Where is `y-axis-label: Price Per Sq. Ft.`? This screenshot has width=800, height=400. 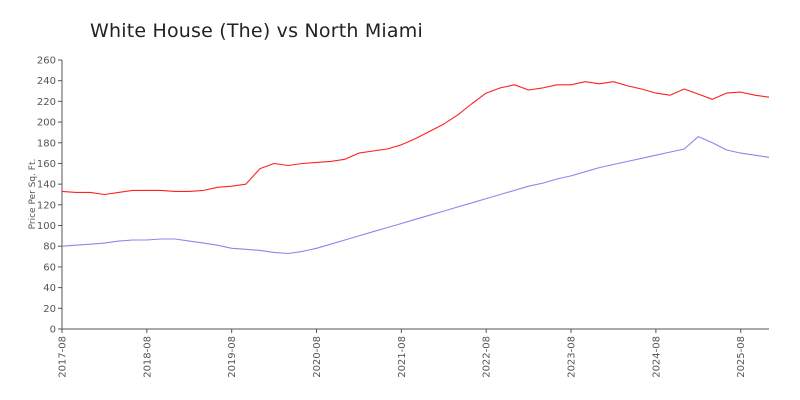
y-axis-label: Price Per Sq. Ft. is located at coordinates (33, 194).